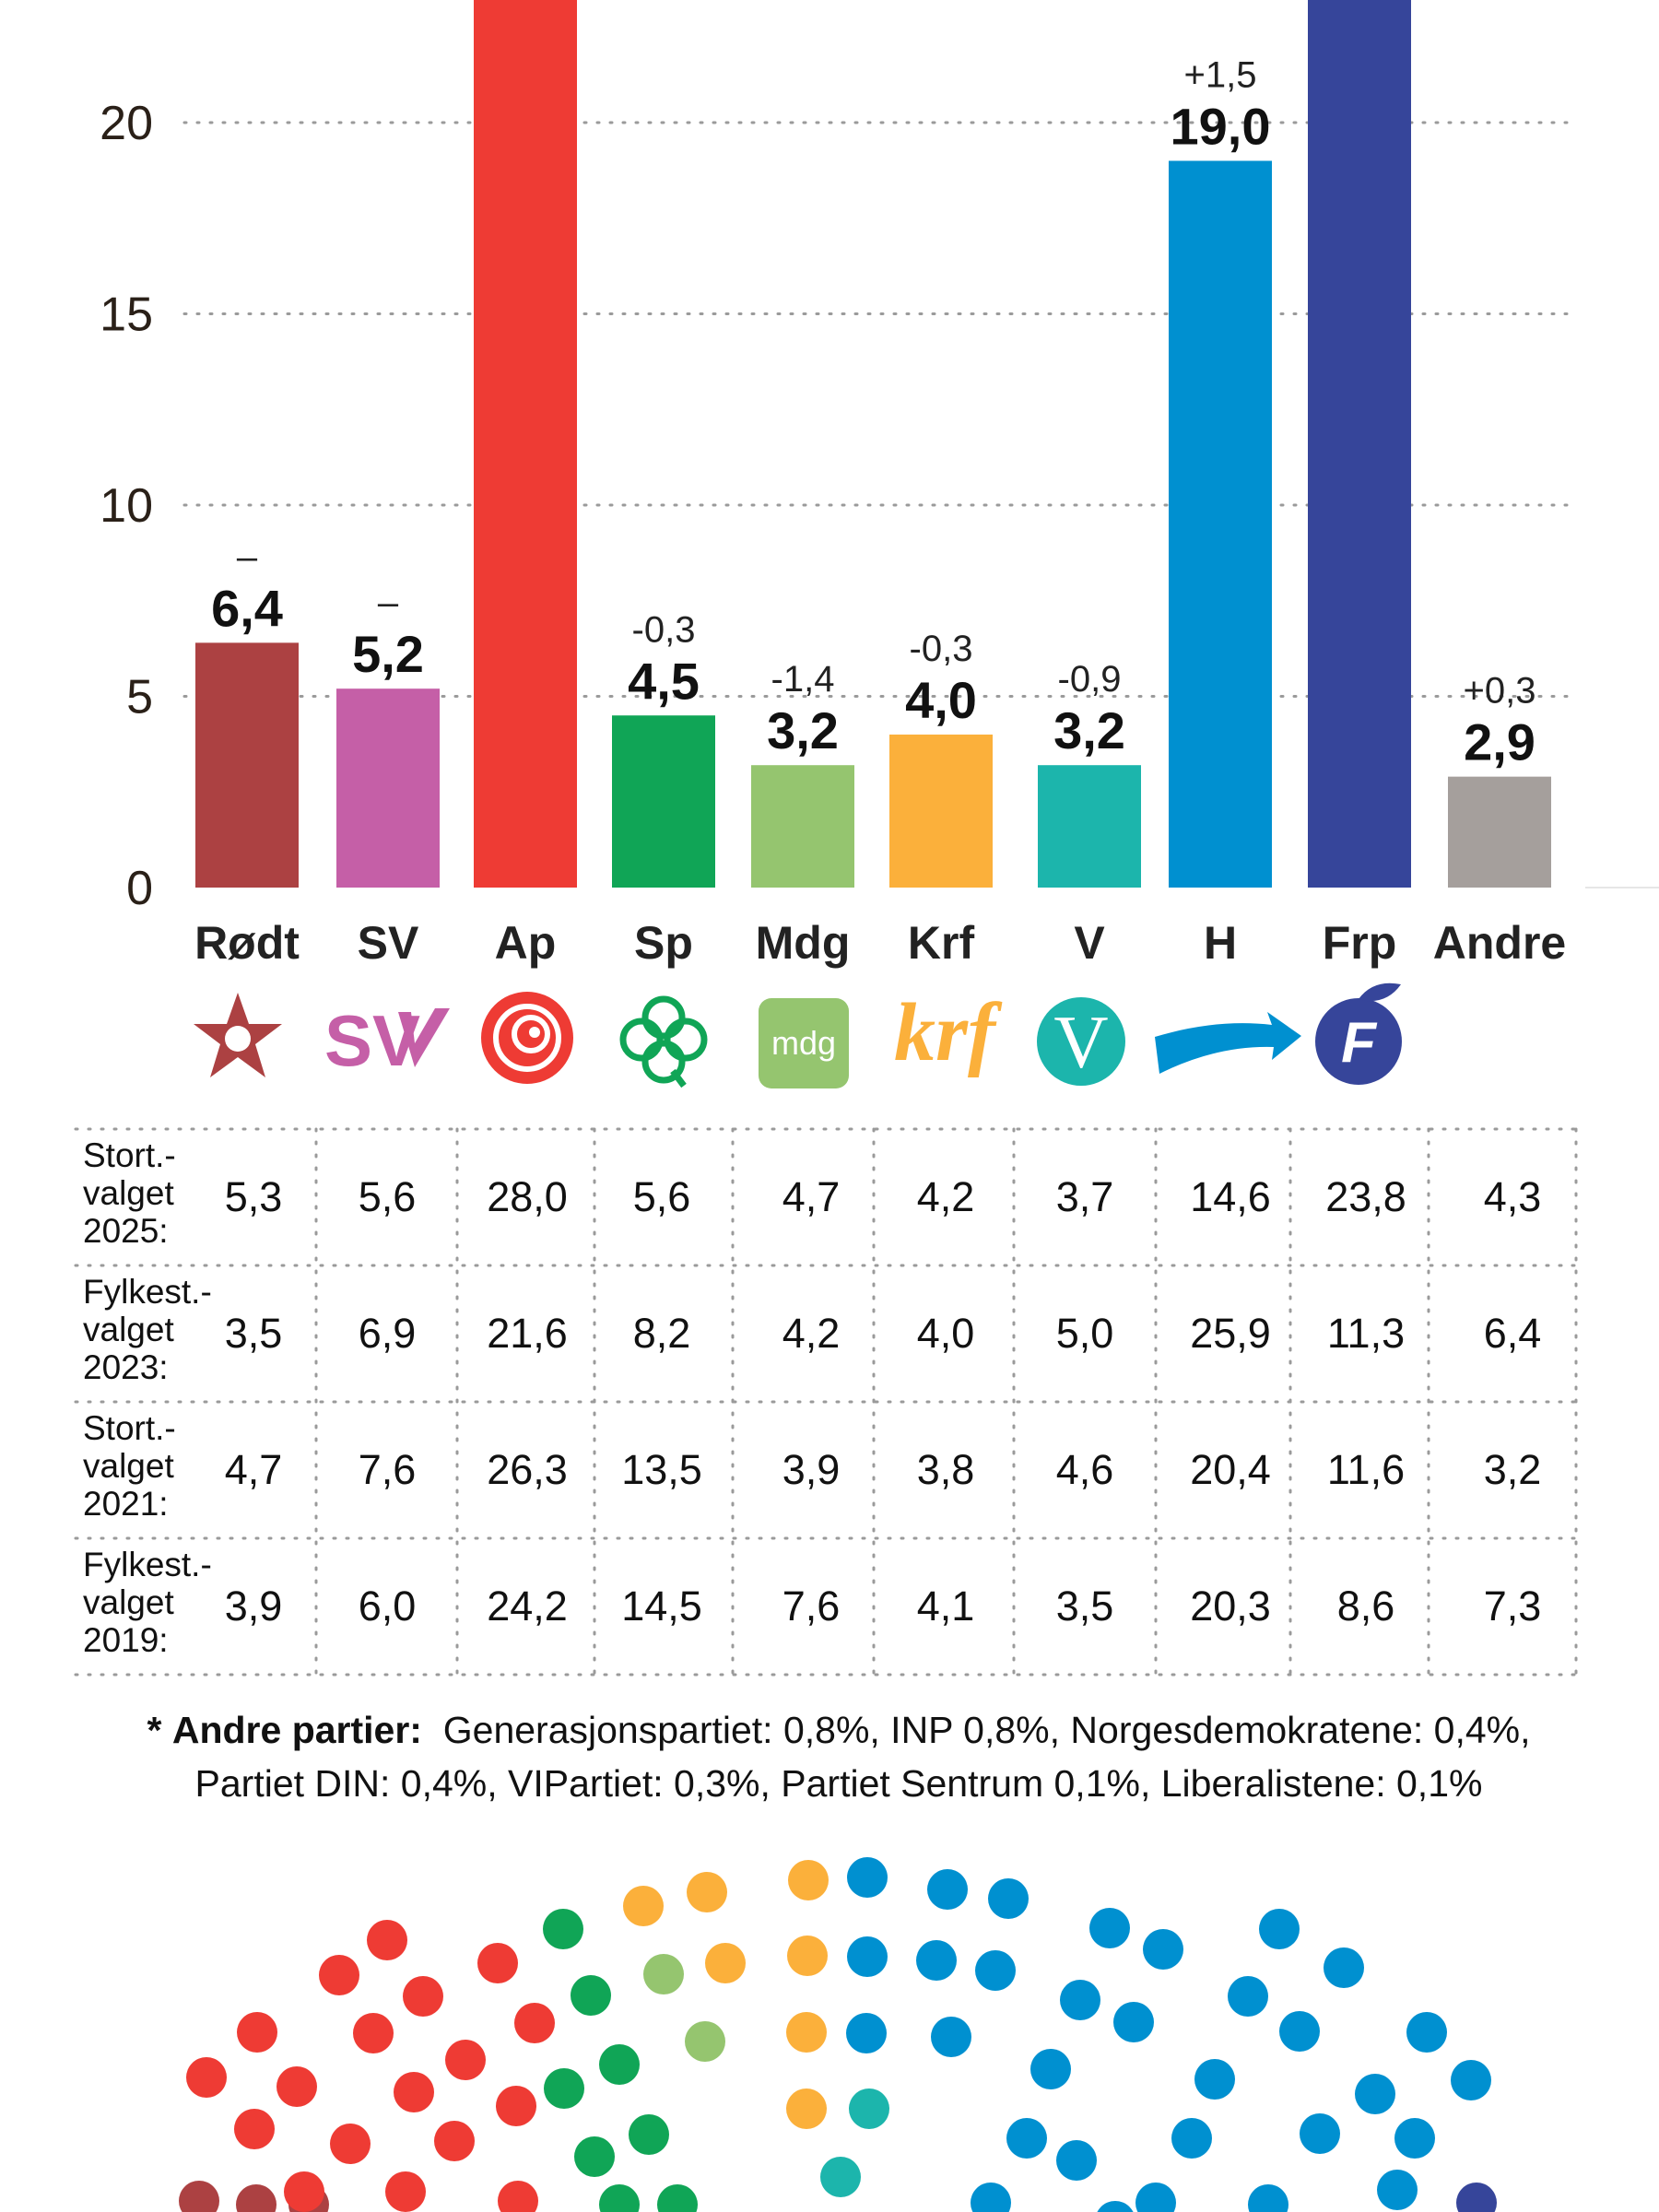  Describe the element at coordinates (1230, 1196) in the screenshot. I see `table-cell: 14,6` at that location.